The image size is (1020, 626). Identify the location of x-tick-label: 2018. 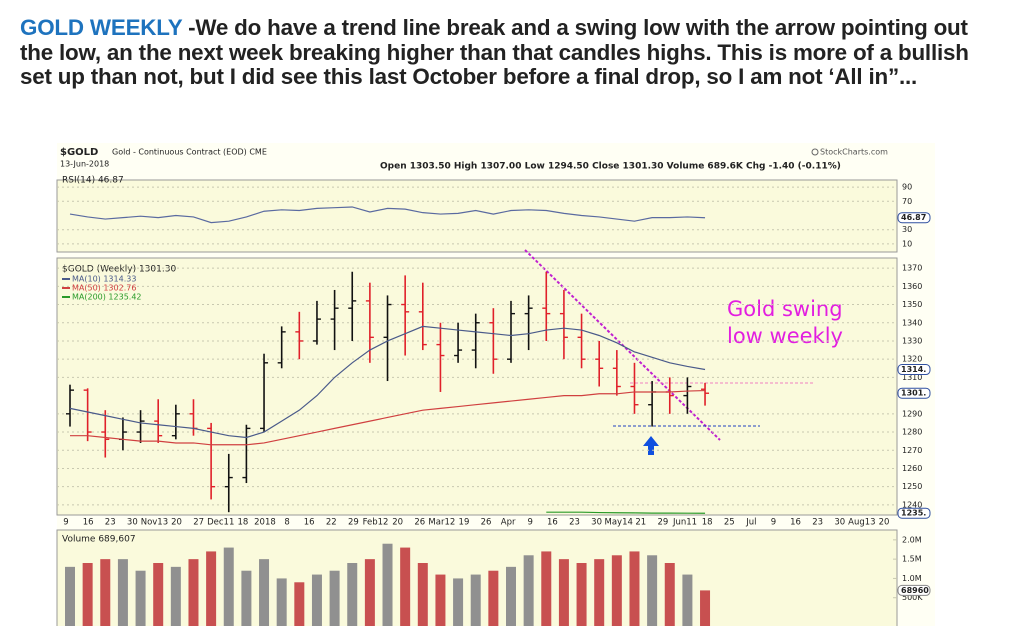
(265, 523).